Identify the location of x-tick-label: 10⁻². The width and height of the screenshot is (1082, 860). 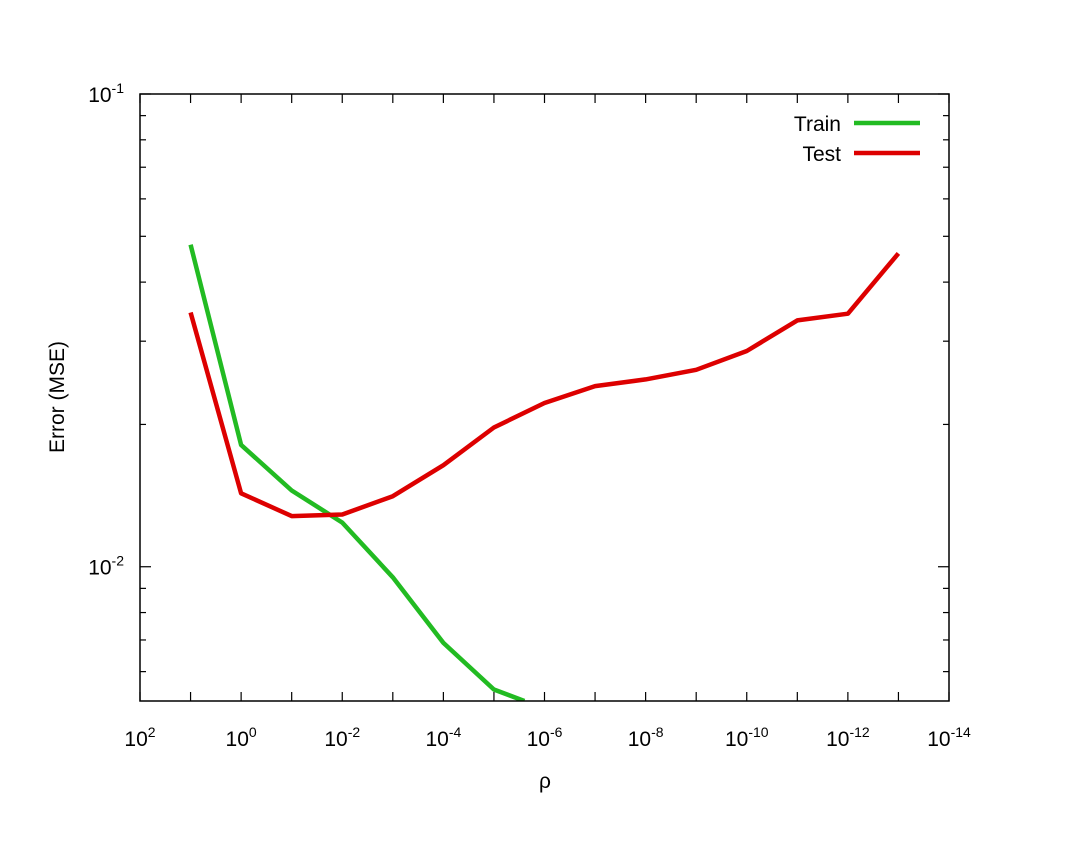
(342, 737).